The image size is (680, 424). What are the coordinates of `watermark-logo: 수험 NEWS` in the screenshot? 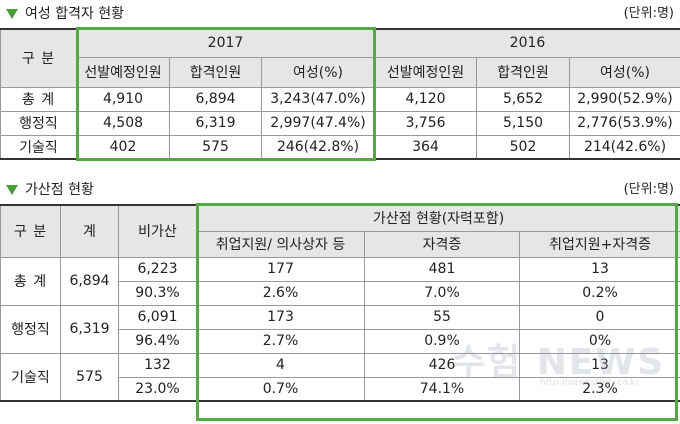 It's located at (559, 362).